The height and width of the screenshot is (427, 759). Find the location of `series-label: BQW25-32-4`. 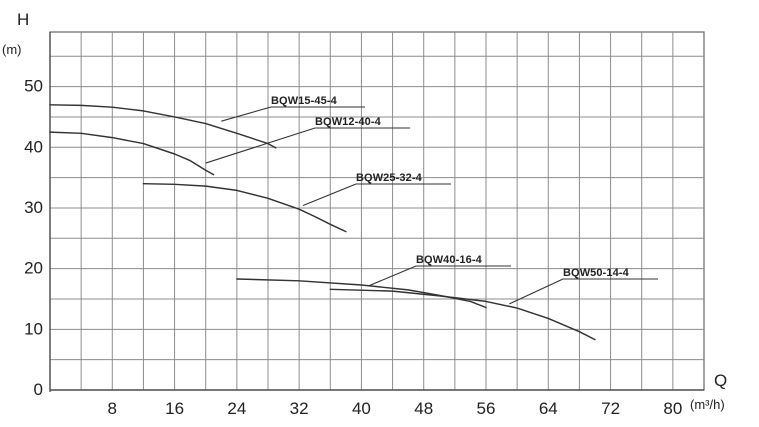

series-label: BQW25-32-4 is located at coordinates (389, 178).